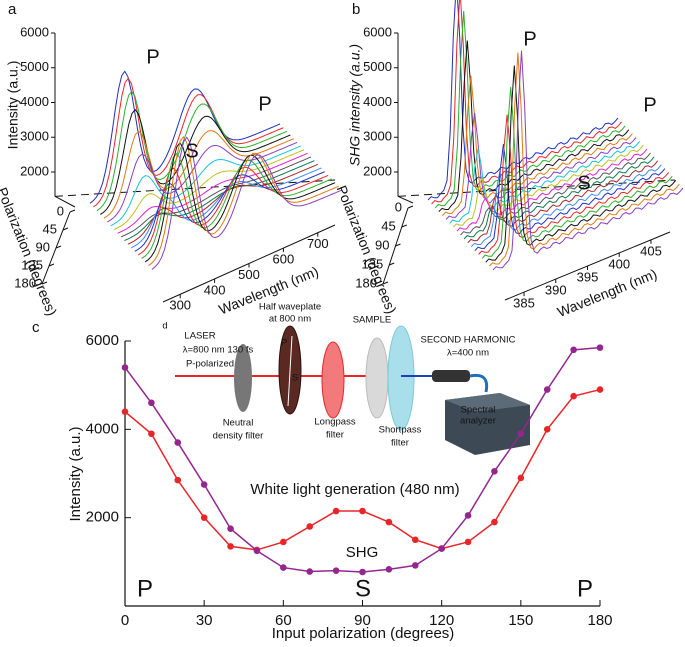 Image resolution: width=685 pixels, height=647 pixels. I want to click on diagram-label: Longpass, so click(334, 422).